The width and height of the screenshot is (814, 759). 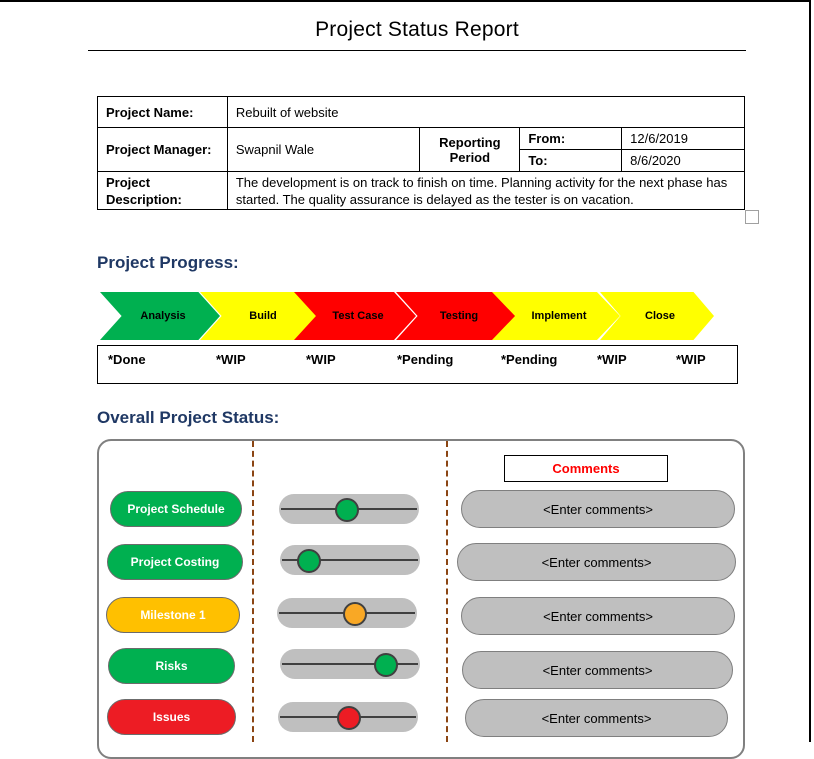 I want to click on status-pill-risks: Risks, so click(x=171, y=666).